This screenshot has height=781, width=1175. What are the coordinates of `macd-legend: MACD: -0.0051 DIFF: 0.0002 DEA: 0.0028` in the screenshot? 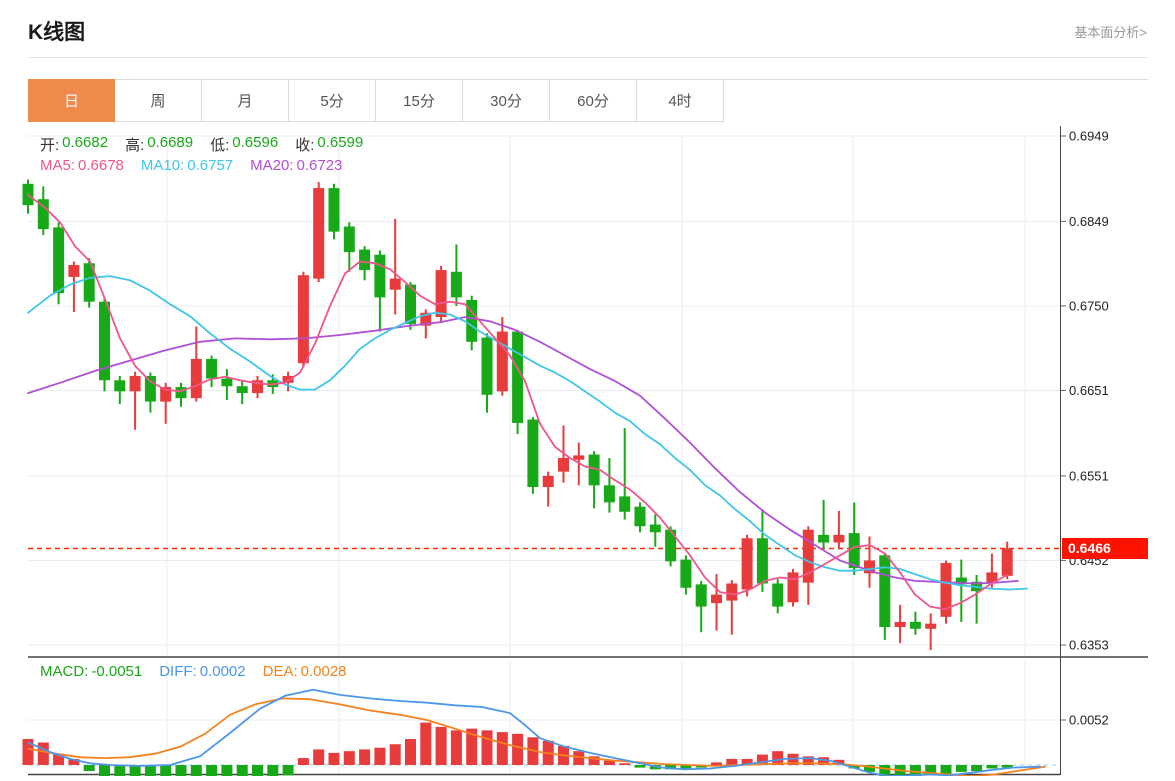 It's located at (202, 671).